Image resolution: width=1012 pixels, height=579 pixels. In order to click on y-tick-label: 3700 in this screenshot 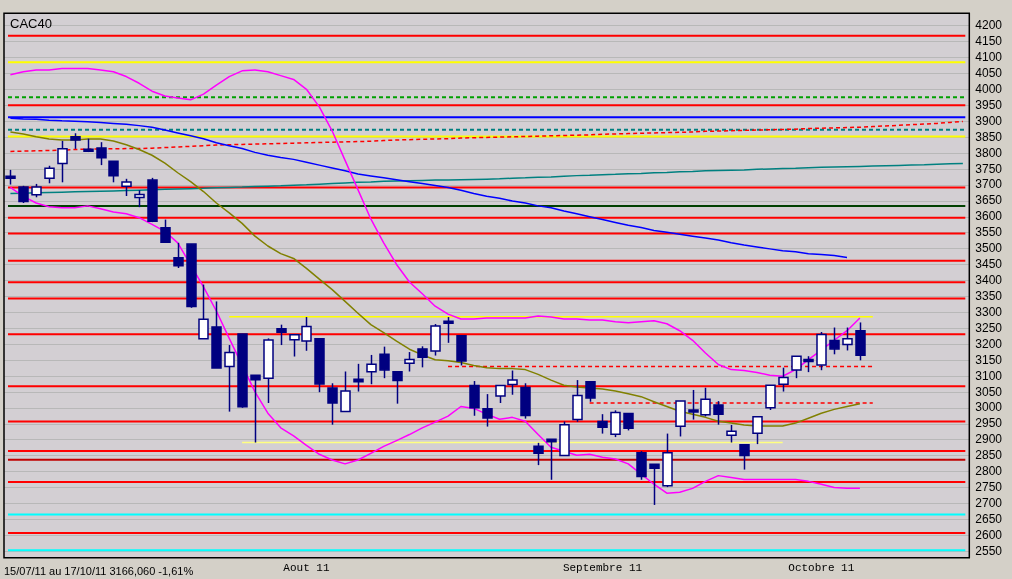, I will do `click(989, 184)`.